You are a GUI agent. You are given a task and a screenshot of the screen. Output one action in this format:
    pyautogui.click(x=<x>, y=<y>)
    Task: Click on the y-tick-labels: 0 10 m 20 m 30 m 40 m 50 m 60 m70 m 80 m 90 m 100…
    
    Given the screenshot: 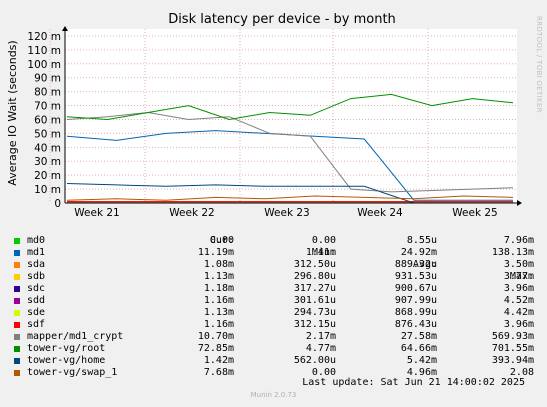 What is the action you would take?
    pyautogui.click(x=44, y=120)
    